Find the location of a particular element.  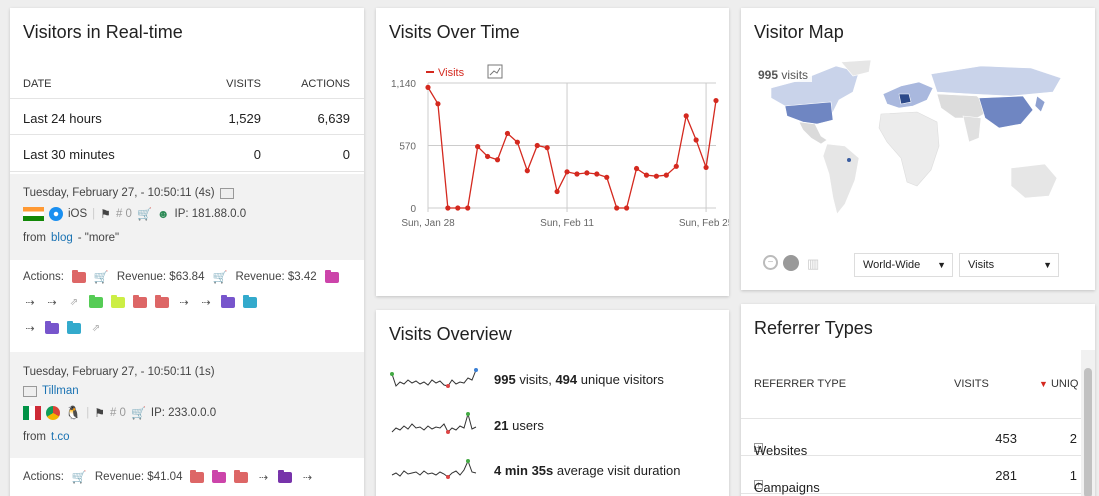

y-tick-label: 570 is located at coordinates (407, 147).